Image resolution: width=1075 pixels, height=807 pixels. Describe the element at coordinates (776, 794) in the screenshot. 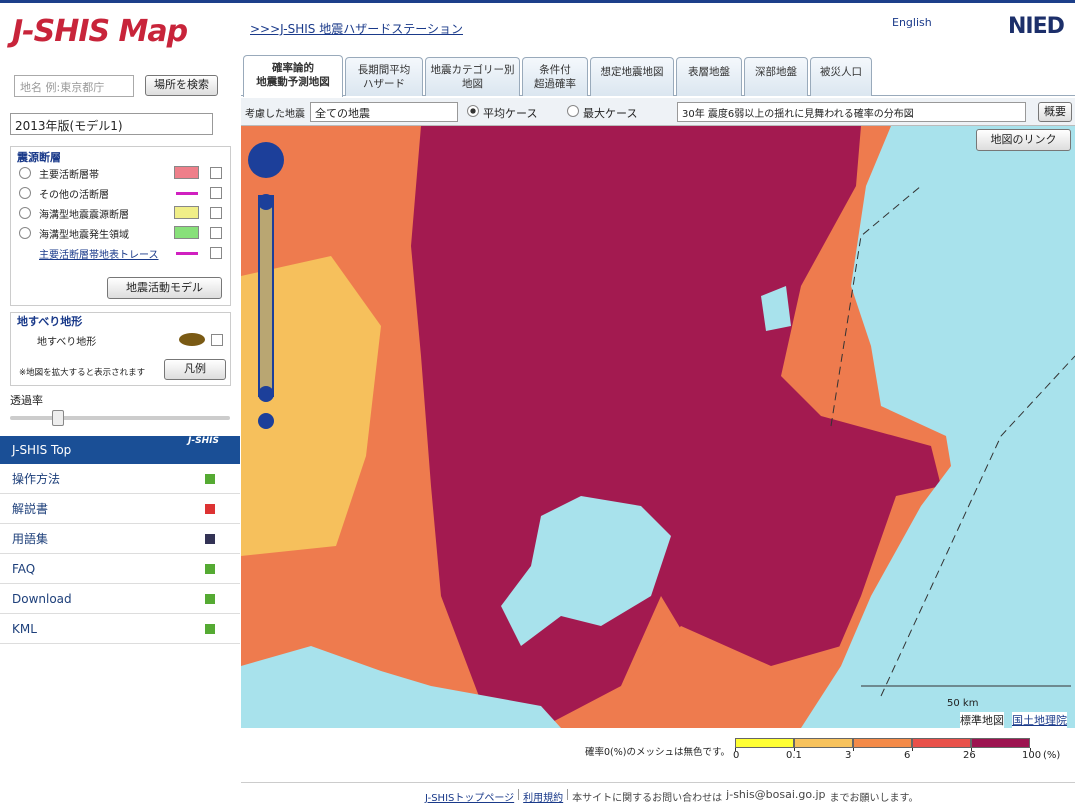

I see `footer-text: j-shis@bosai.go.jp` at that location.